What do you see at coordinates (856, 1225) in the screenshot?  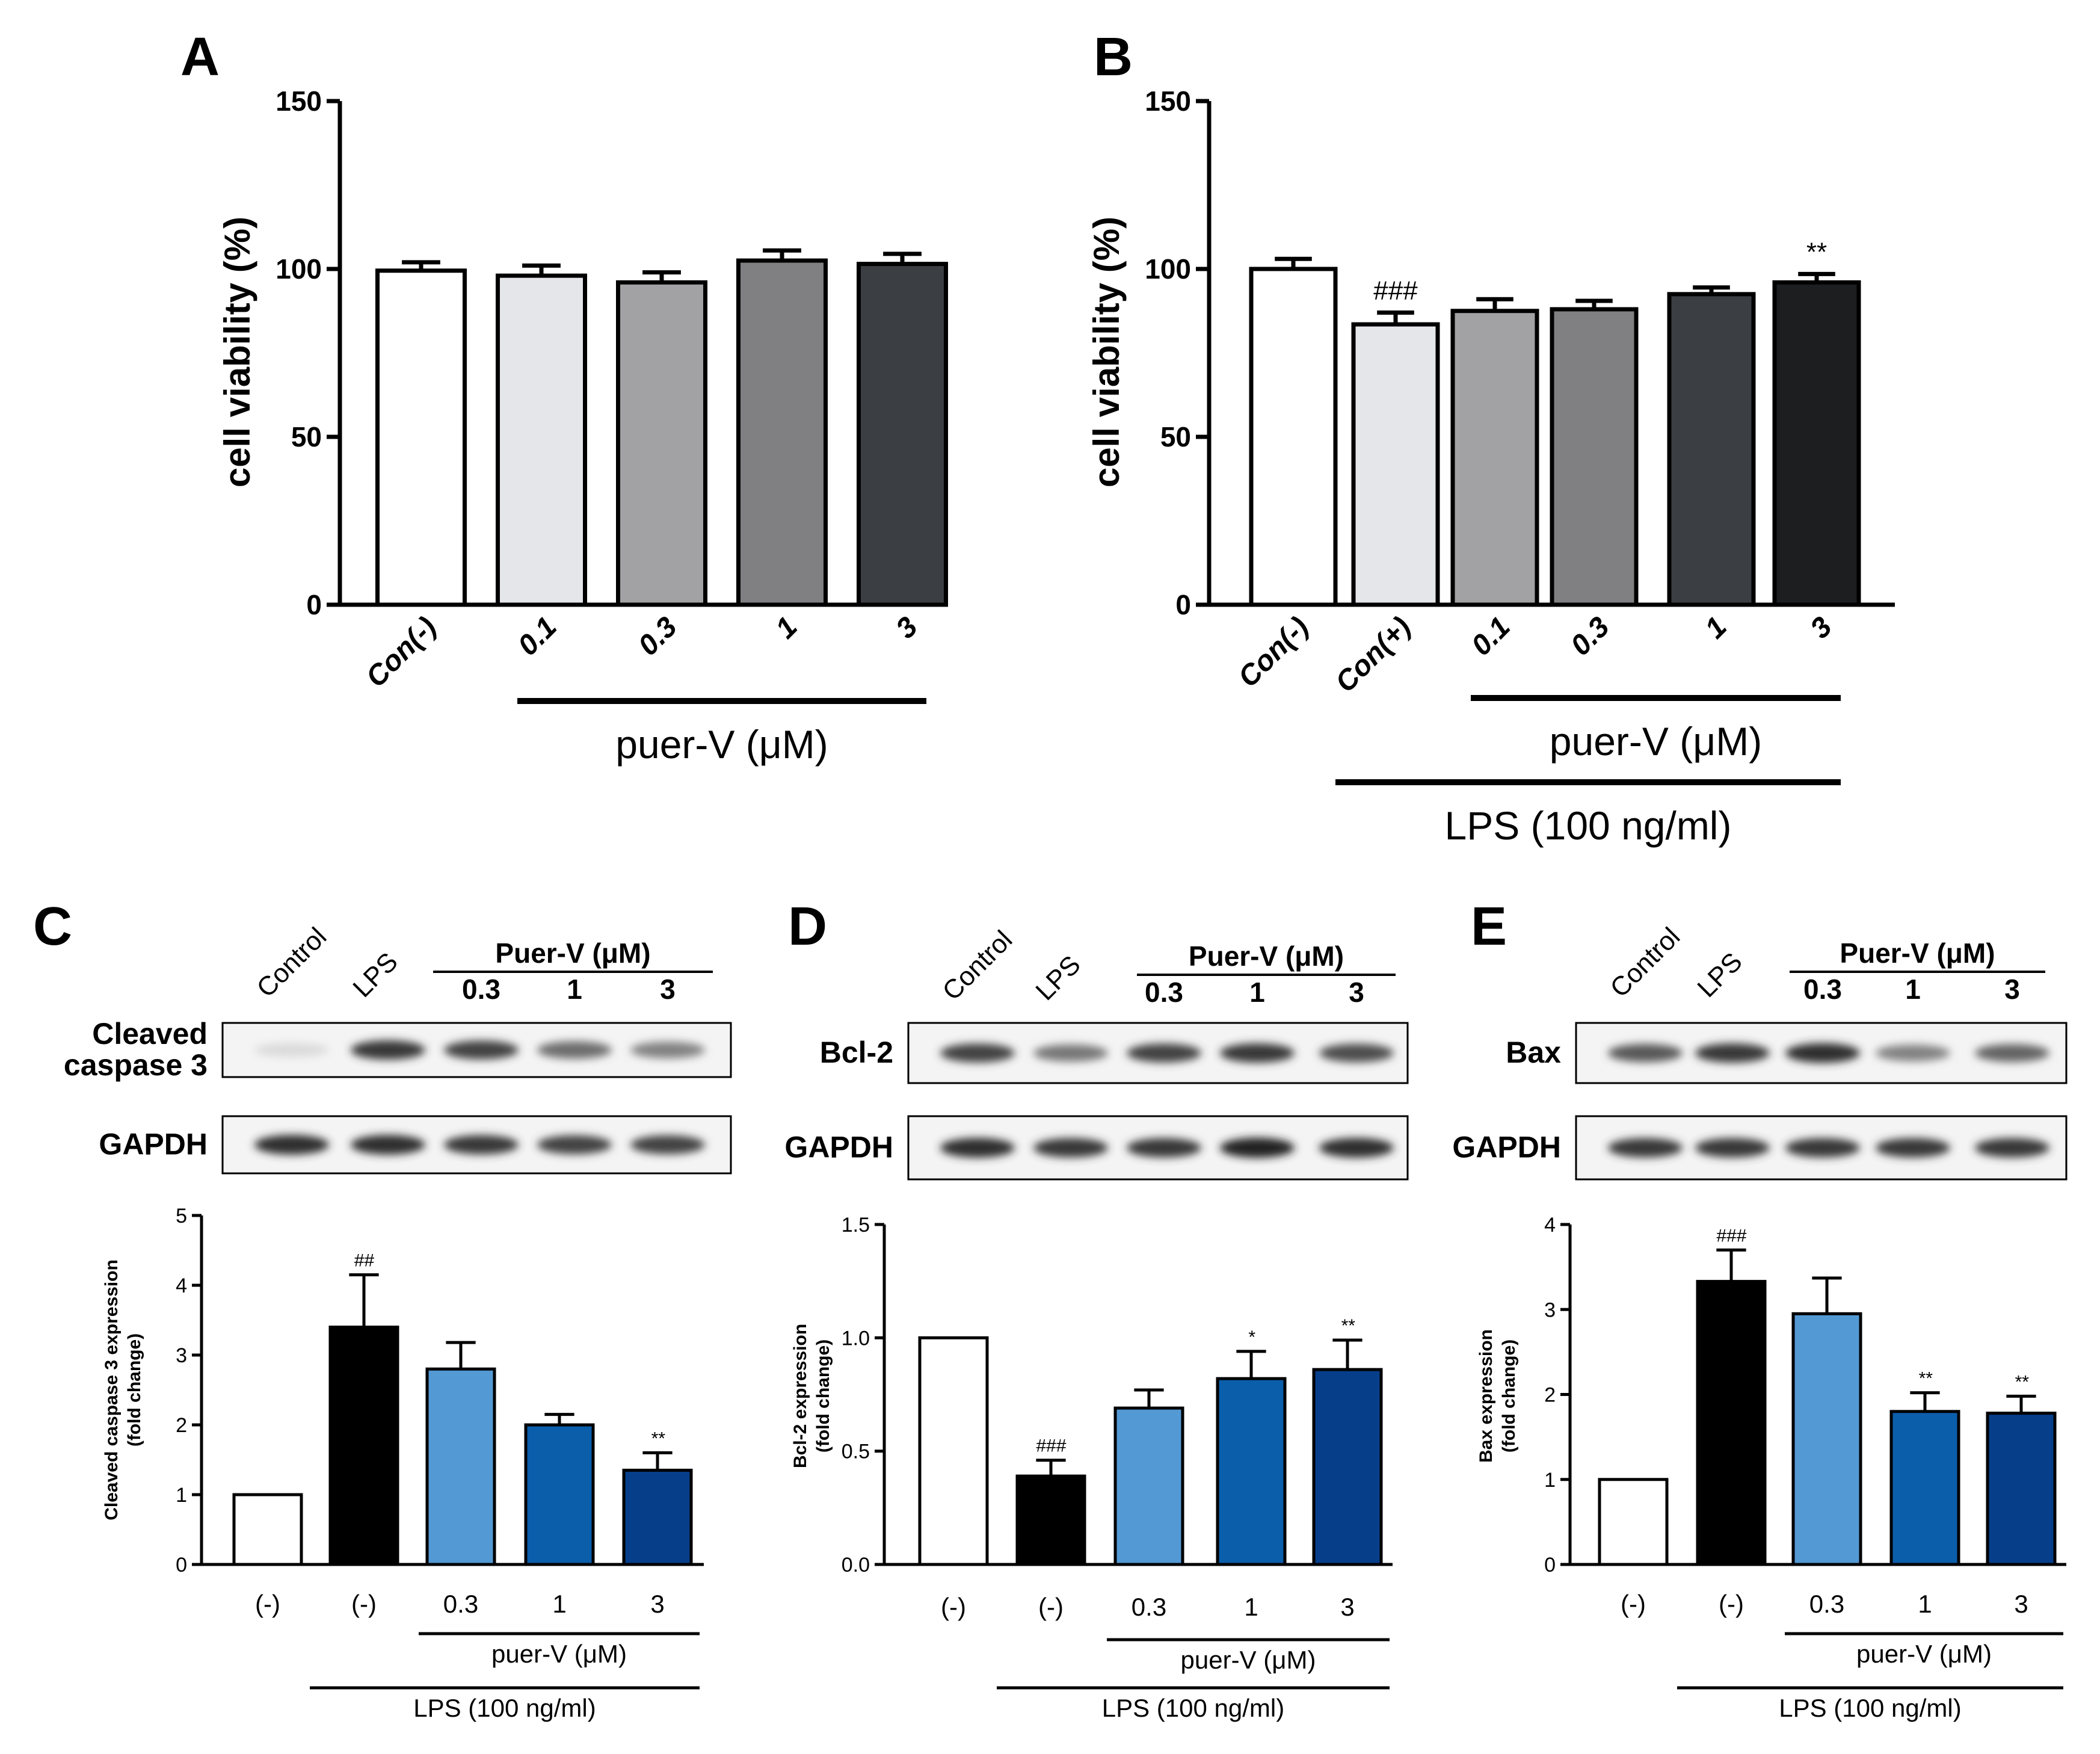 I see `y-tick-label-D: 1.5` at bounding box center [856, 1225].